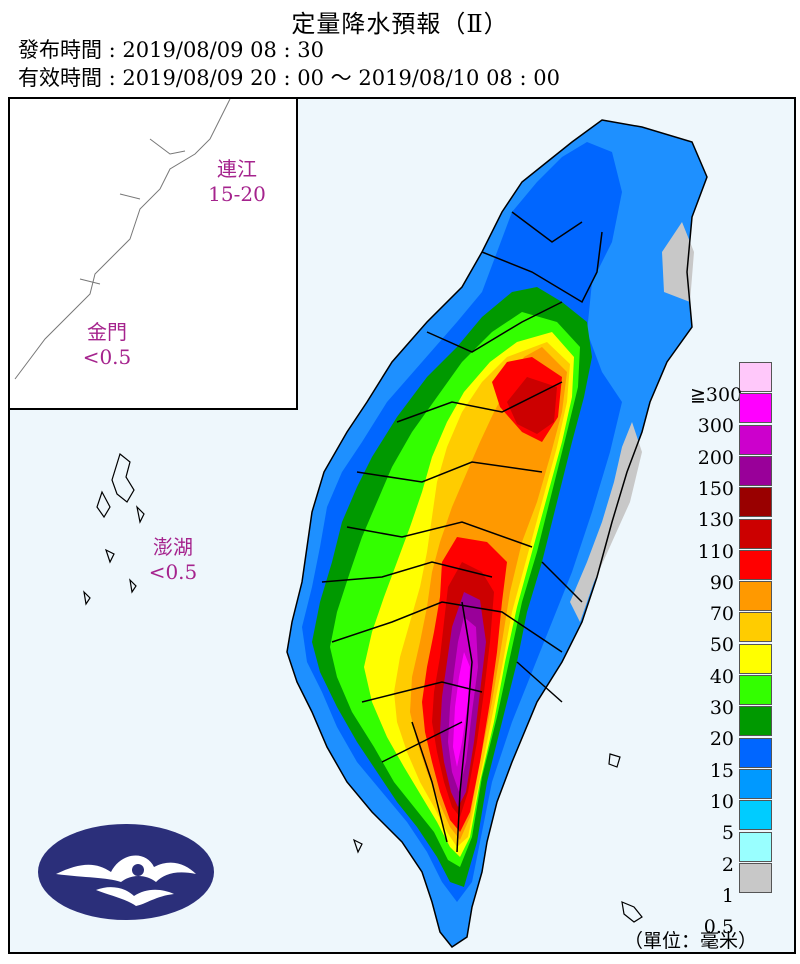  Describe the element at coordinates (715, 426) in the screenshot. I see `legend-label: 300` at that location.